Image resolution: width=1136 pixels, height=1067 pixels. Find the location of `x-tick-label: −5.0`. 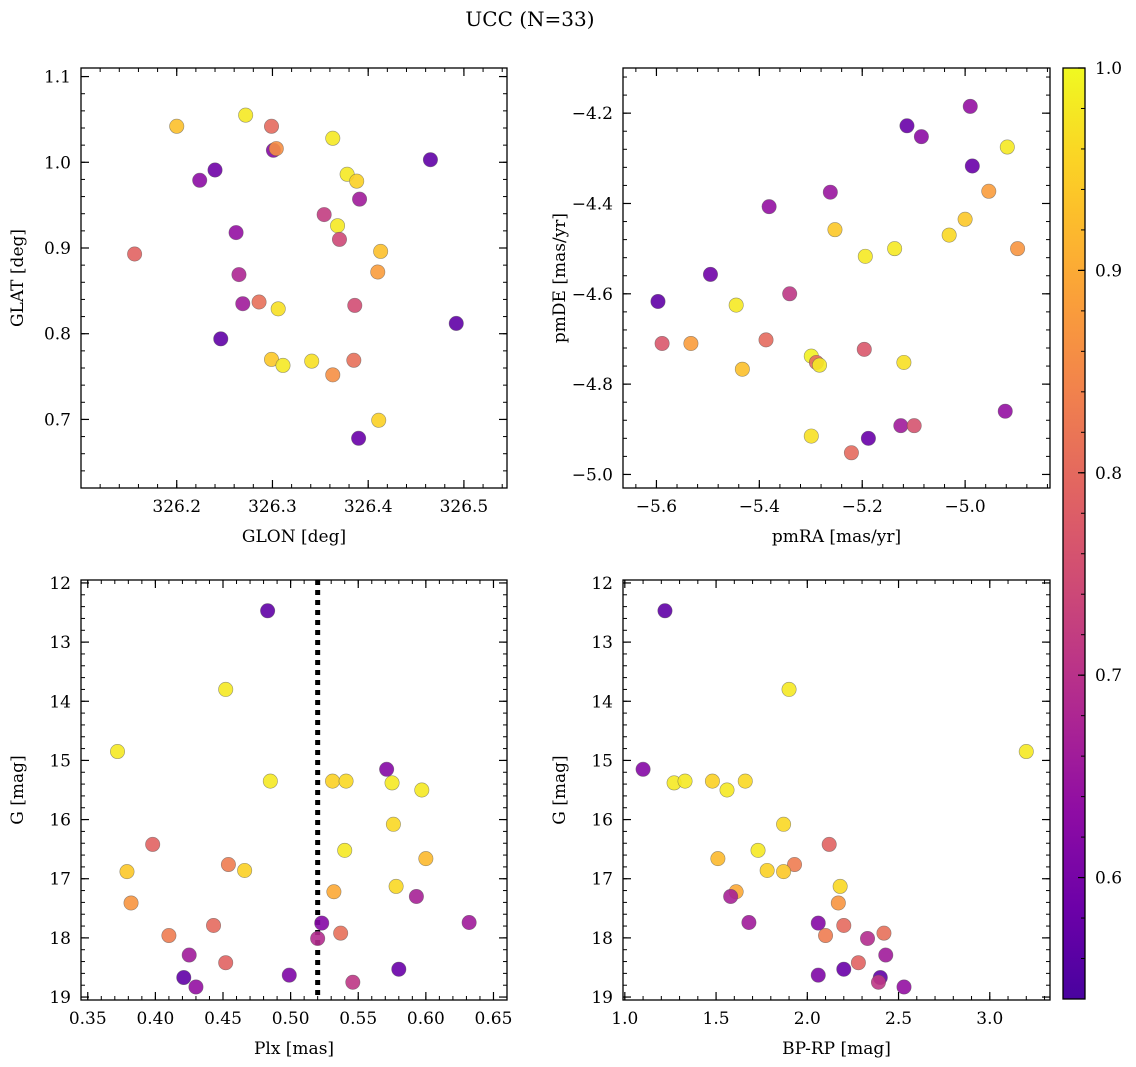

x-tick-label: −5.0 is located at coordinates (964, 507).